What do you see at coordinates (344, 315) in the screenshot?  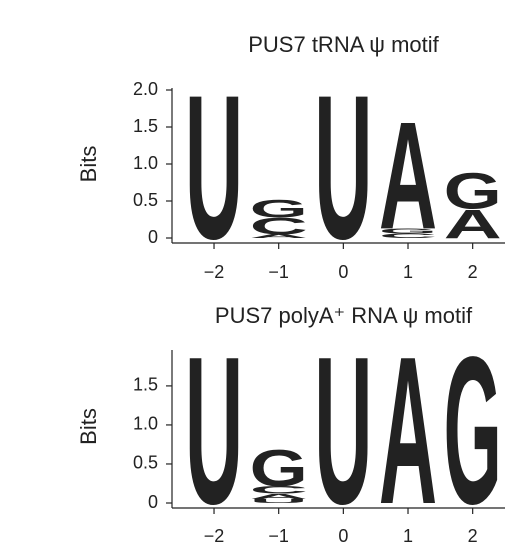 I see `chart-title: PUS7 polyA⁺ RNA ψ motif` at bounding box center [344, 315].